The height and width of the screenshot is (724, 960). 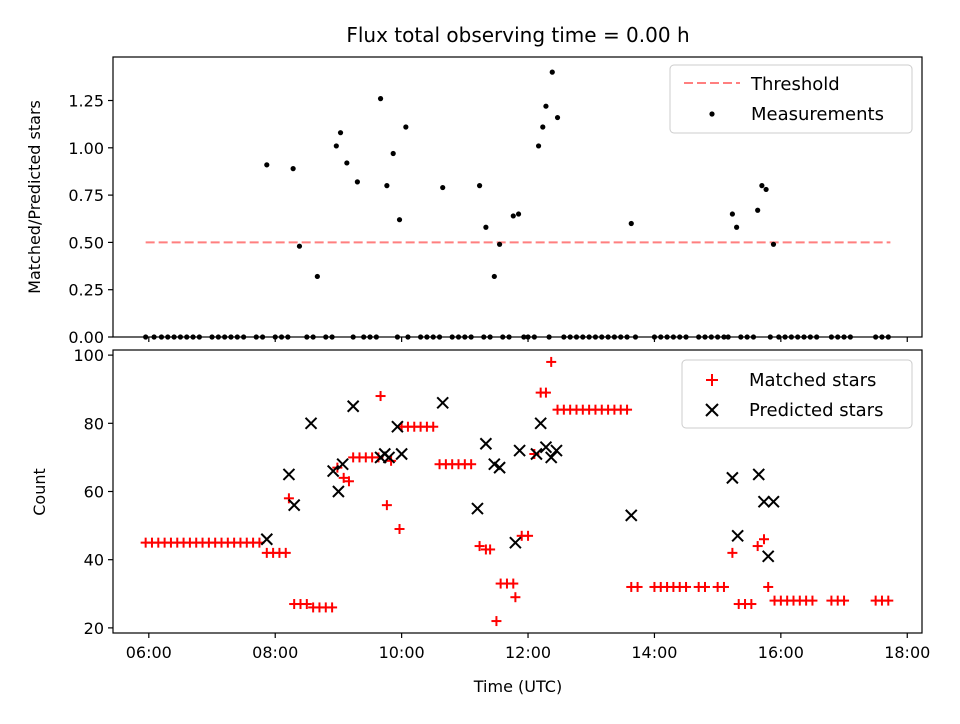 What do you see at coordinates (712, 114) in the screenshot?
I see `measurements-legend-swatch` at bounding box center [712, 114].